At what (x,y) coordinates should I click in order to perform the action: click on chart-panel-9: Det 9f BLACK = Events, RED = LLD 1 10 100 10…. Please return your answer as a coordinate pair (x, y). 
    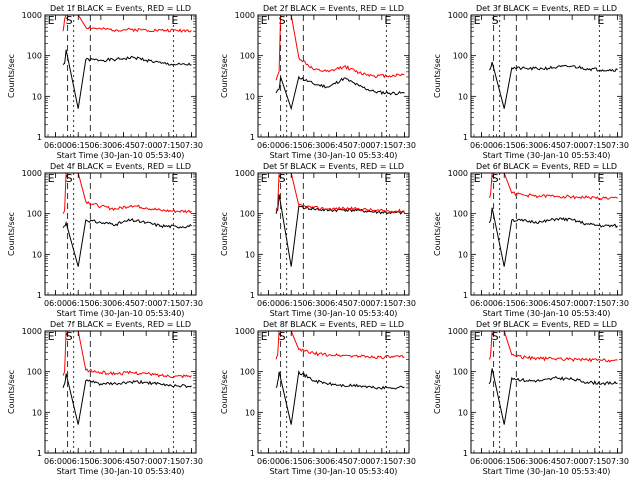
    Looking at the image, I should click on (531, 398).